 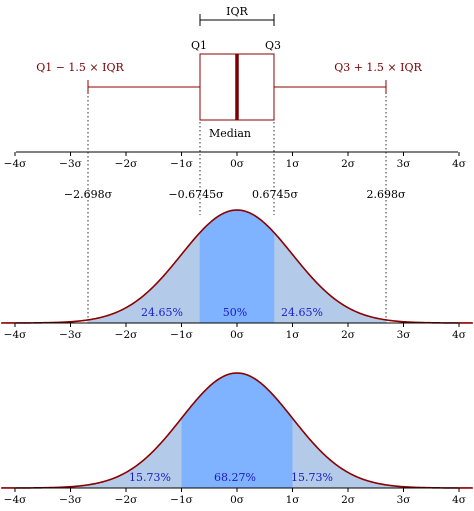 I want to click on marker-labels: −2.698σ −0.6745σ 0.6745σ 2.698σ, so click(x=235, y=194).